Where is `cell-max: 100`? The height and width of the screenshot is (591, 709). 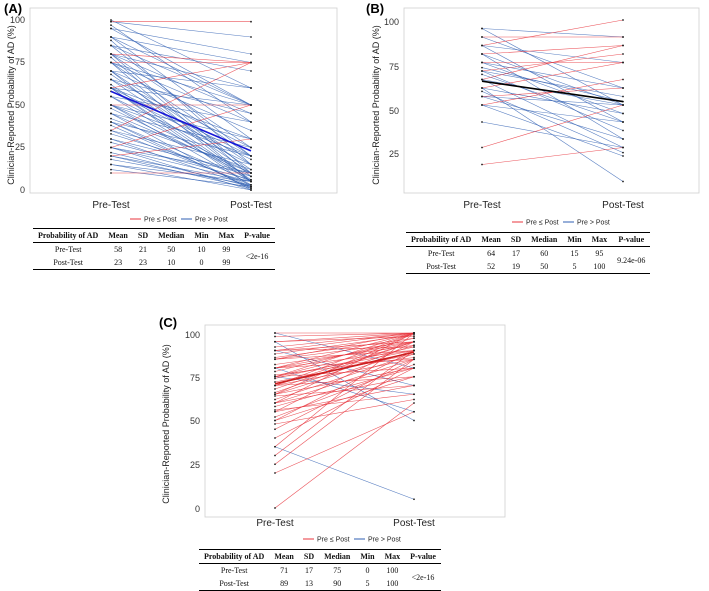
cell-max: 100 is located at coordinates (392, 584).